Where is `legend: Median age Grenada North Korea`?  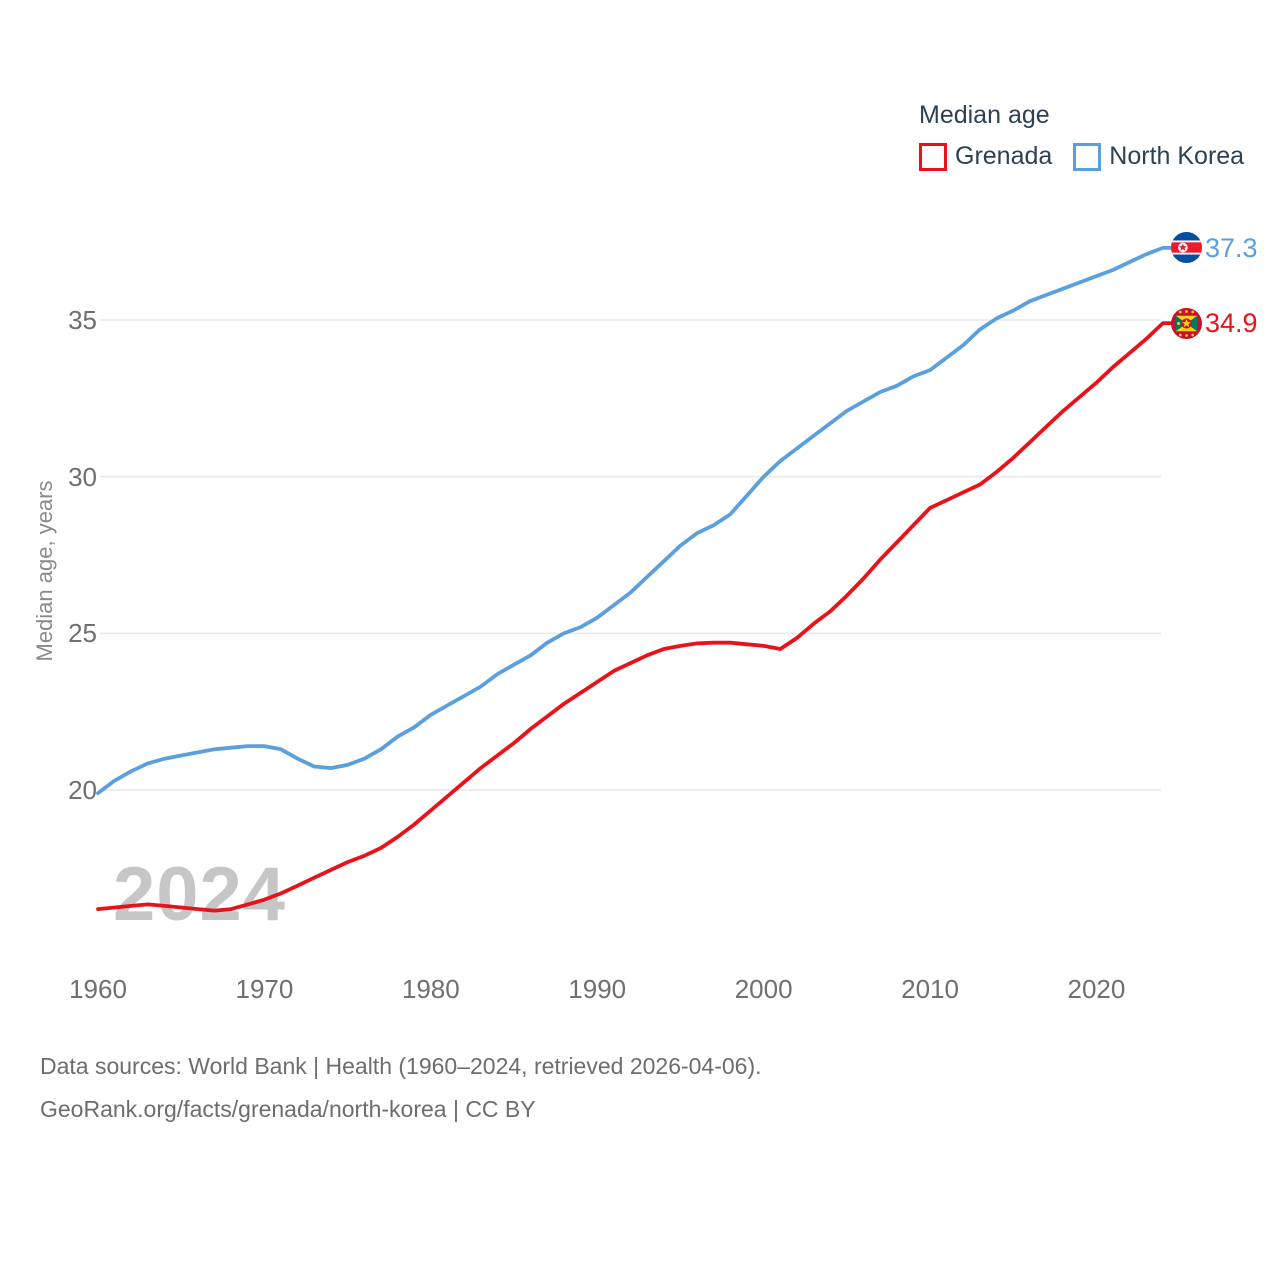
legend: Median age Grenada North Korea is located at coordinates (1081, 136).